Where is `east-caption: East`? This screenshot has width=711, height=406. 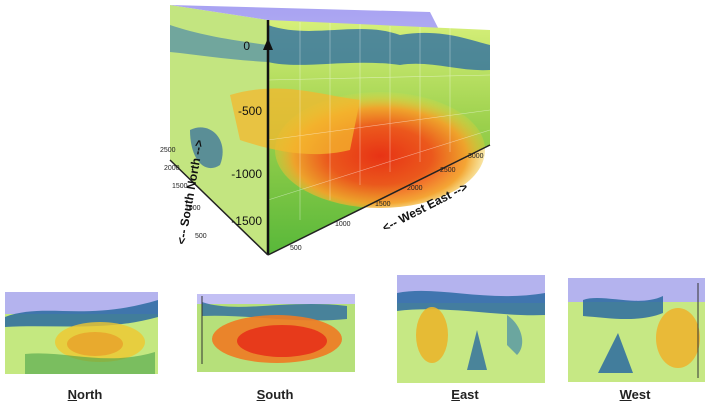 east-caption: East is located at coordinates (465, 394).